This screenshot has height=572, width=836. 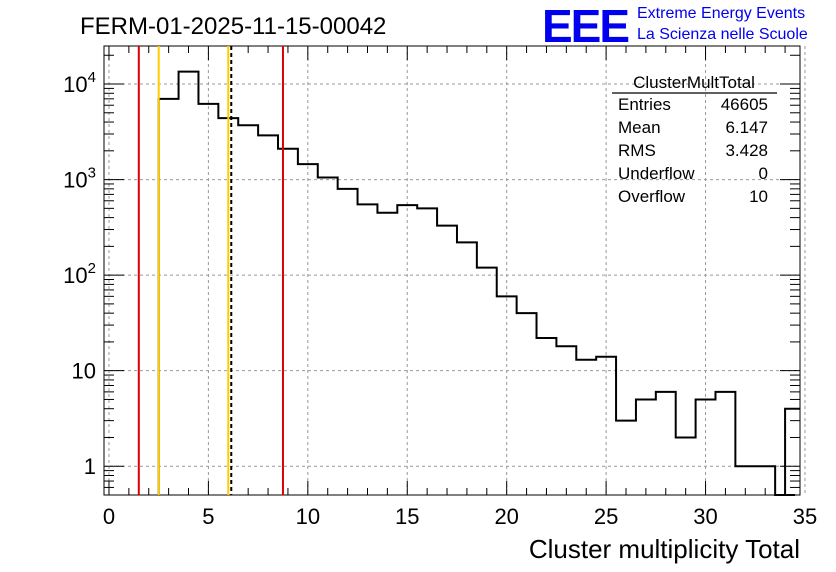 What do you see at coordinates (792, 451) in the screenshot?
I see `histogram-overflow-bin` at bounding box center [792, 451].